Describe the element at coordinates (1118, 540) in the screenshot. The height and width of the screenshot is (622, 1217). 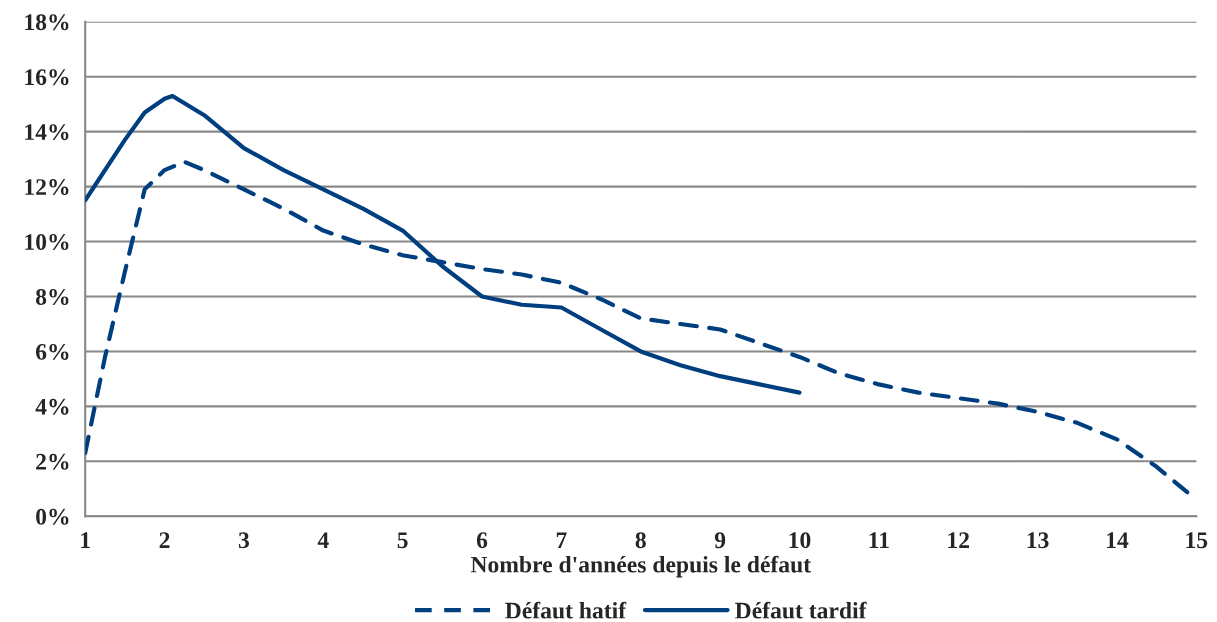
I see `x-tick-label: 14` at that location.